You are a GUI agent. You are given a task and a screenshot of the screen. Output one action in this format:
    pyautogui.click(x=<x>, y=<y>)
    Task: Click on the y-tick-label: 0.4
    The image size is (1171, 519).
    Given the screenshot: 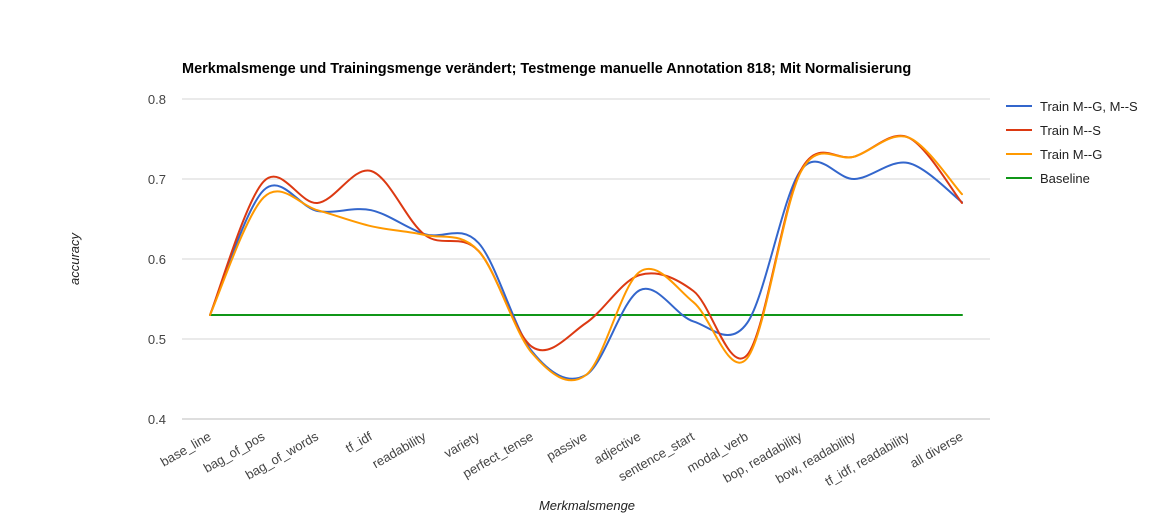 What is the action you would take?
    pyautogui.click(x=157, y=419)
    